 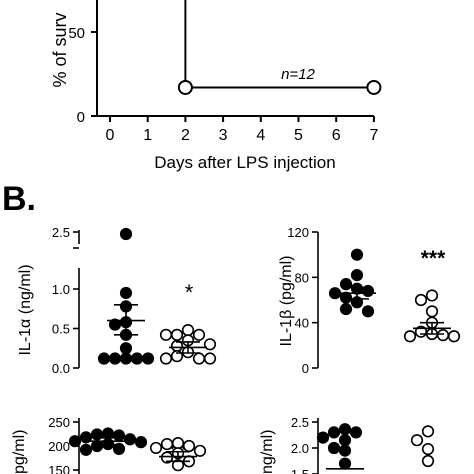 What do you see at coordinates (433, 258) in the screenshot?
I see `il1b-significance: ***` at bounding box center [433, 258].